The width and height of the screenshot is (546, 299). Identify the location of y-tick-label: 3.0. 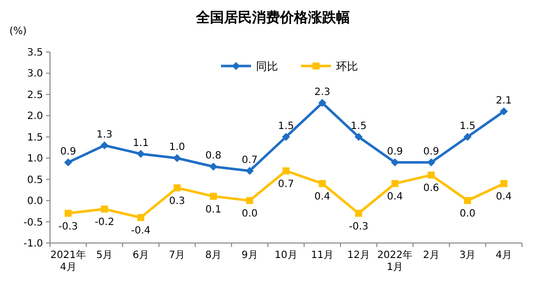
(35, 74).